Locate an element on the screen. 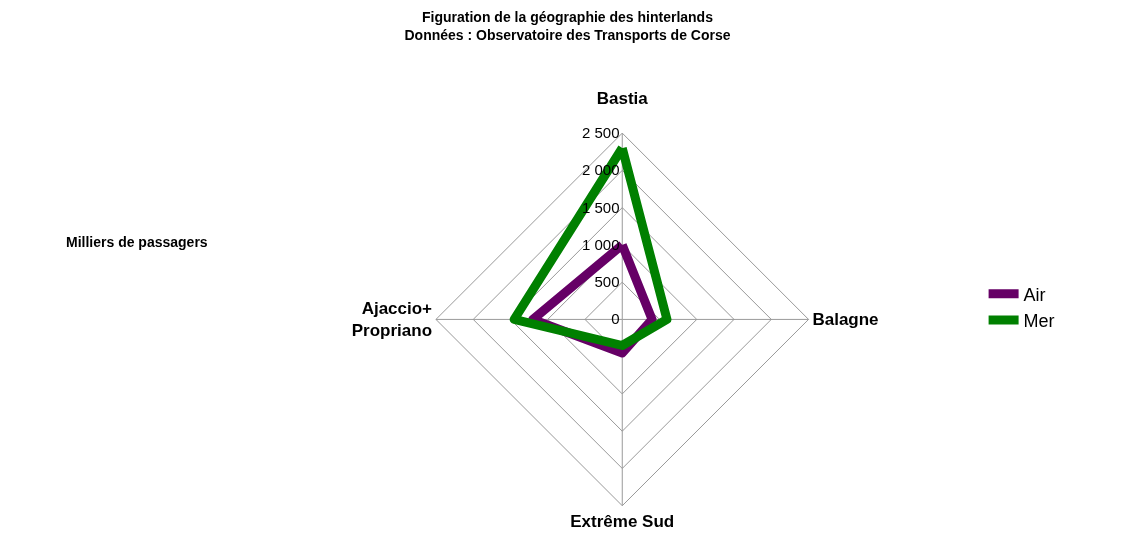  legend-label: Air is located at coordinates (1034, 294).